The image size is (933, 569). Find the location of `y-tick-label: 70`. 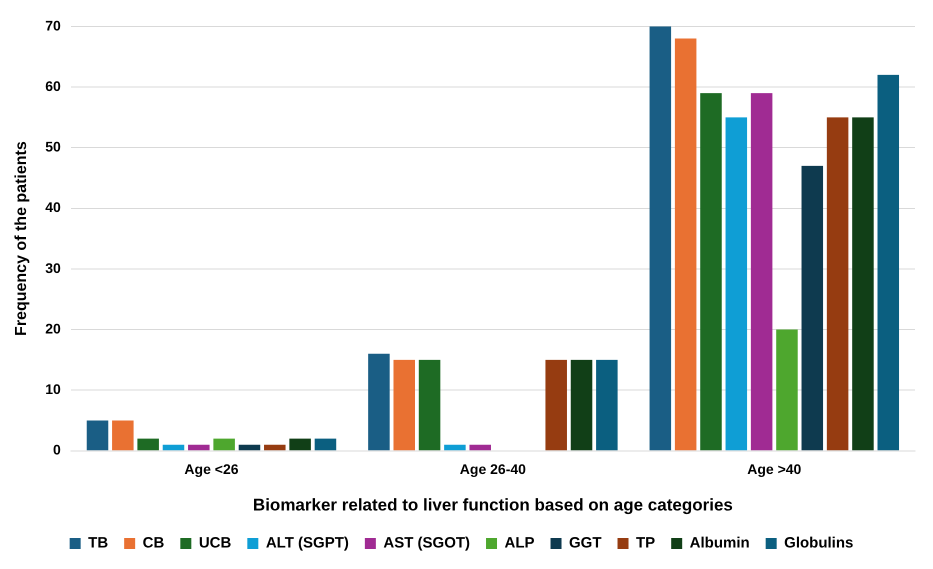

y-tick-label: 70 is located at coordinates (53, 25).